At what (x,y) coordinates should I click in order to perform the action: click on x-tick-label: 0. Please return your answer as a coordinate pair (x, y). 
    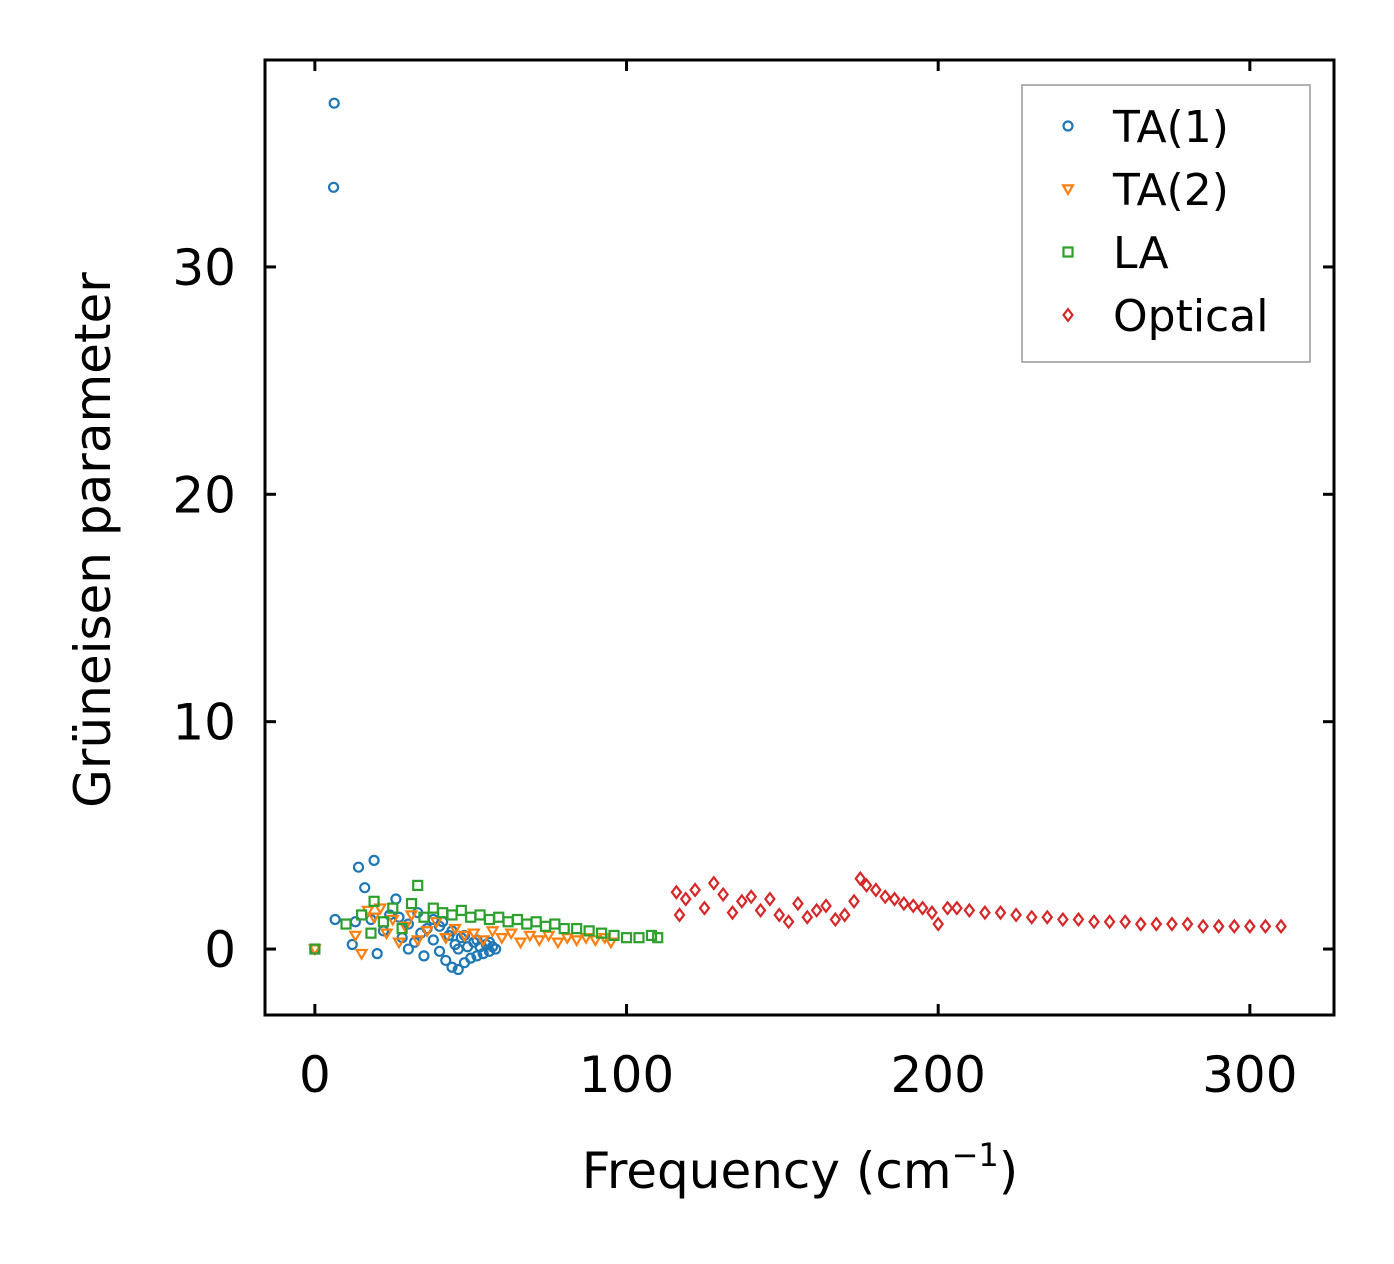
    Looking at the image, I should click on (315, 1075).